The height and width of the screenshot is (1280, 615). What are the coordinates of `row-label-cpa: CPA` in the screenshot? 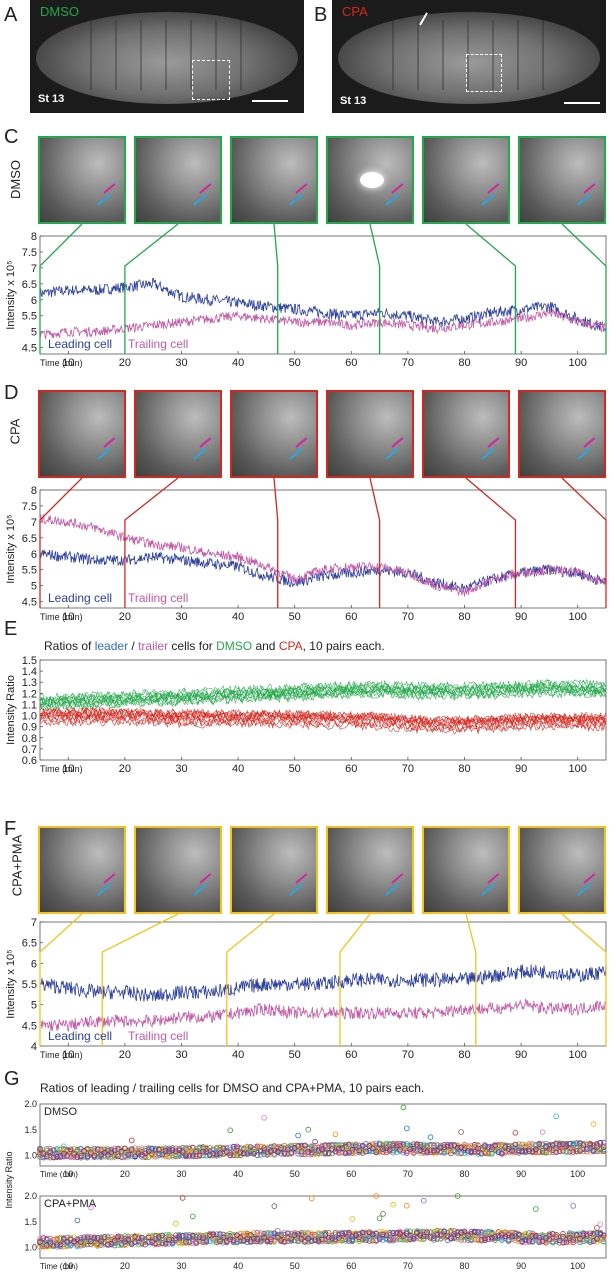 It's located at (15, 431).